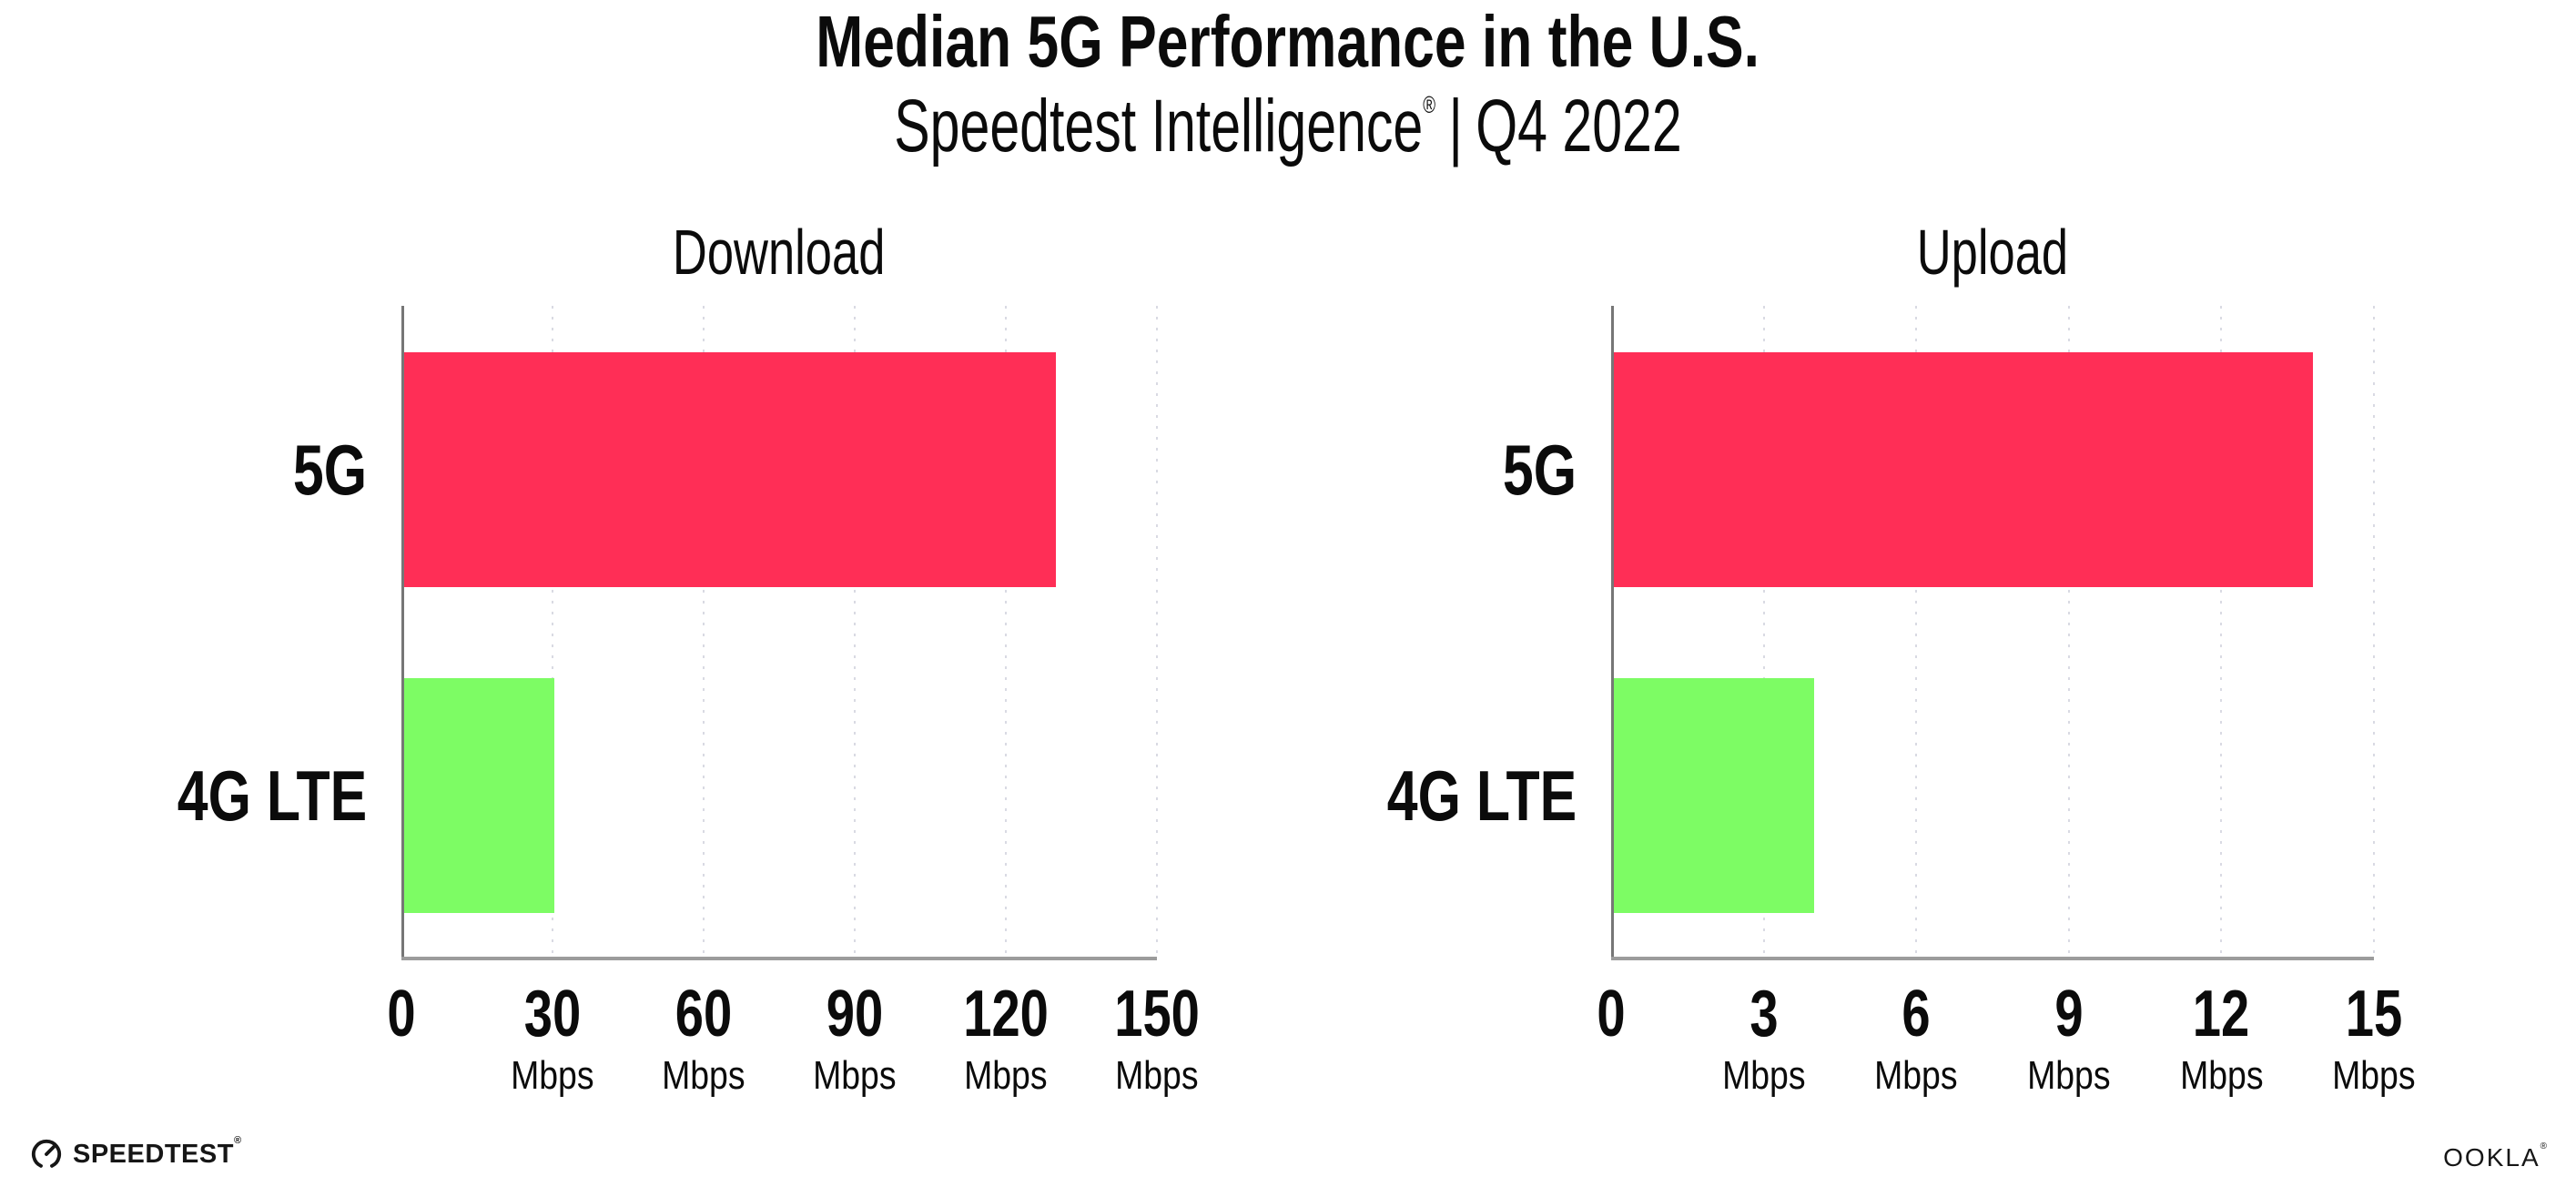 Image resolution: width=2576 pixels, height=1197 pixels. I want to click on x-tick-value-text: 6, so click(1917, 1014).